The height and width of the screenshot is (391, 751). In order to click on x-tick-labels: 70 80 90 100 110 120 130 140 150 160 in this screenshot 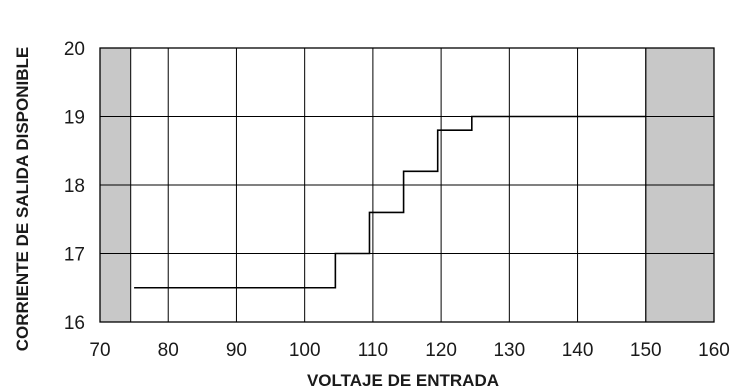, I will do `click(409, 350)`.